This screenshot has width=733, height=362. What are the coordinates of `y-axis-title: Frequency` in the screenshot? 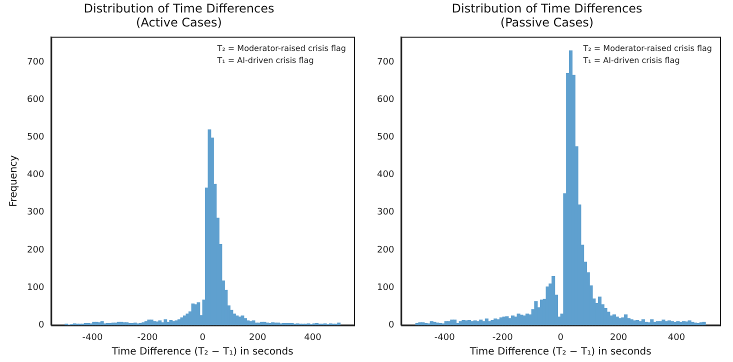 It's located at (14, 181).